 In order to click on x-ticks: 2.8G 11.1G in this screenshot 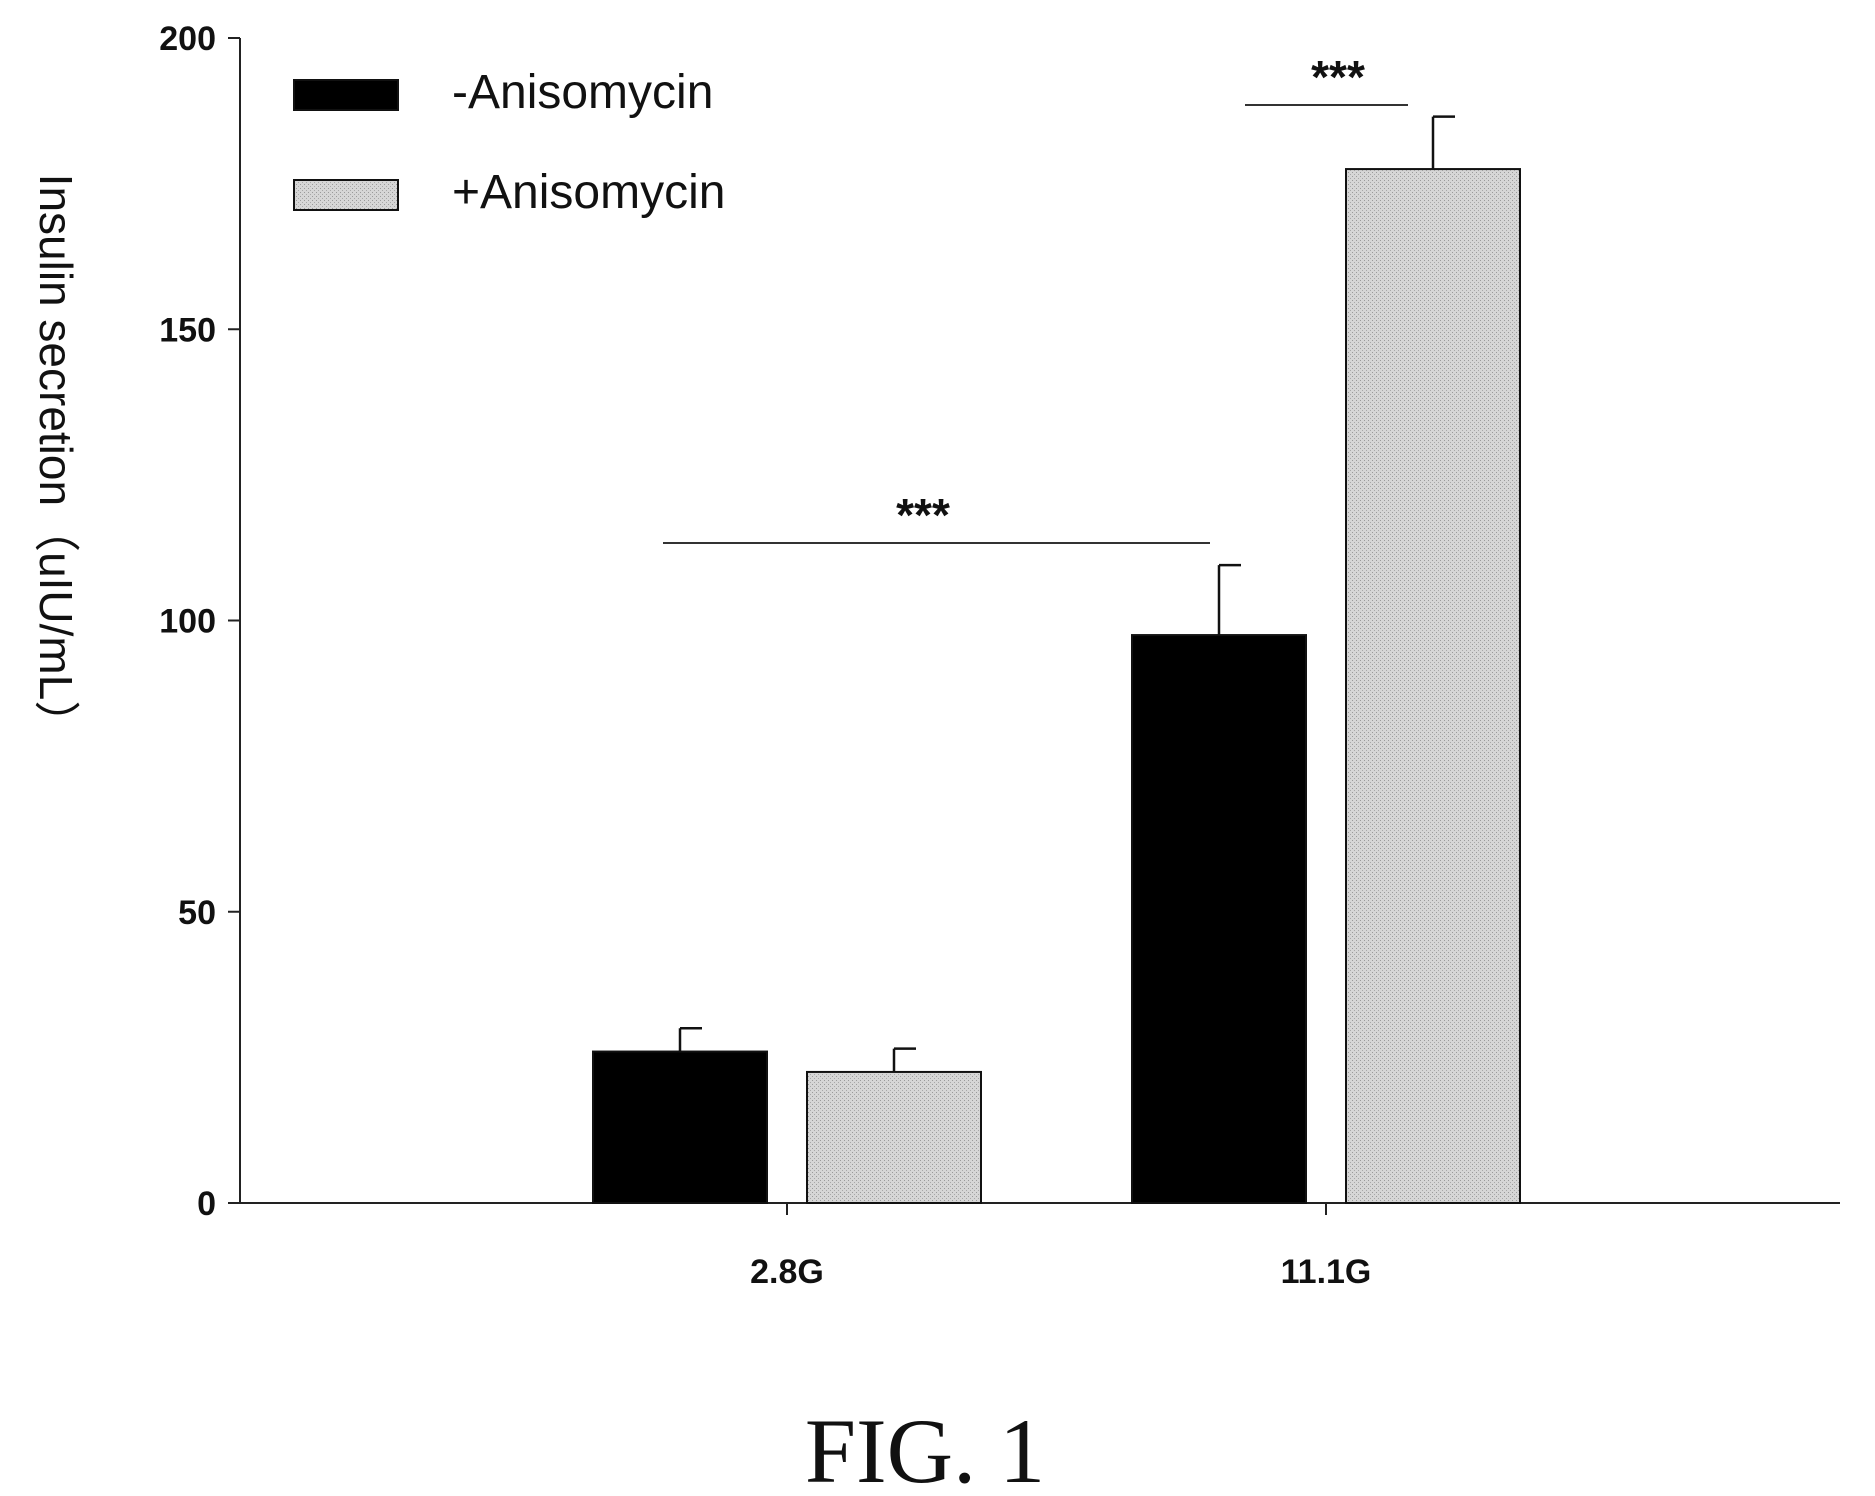, I will do `click(1060, 1247)`.